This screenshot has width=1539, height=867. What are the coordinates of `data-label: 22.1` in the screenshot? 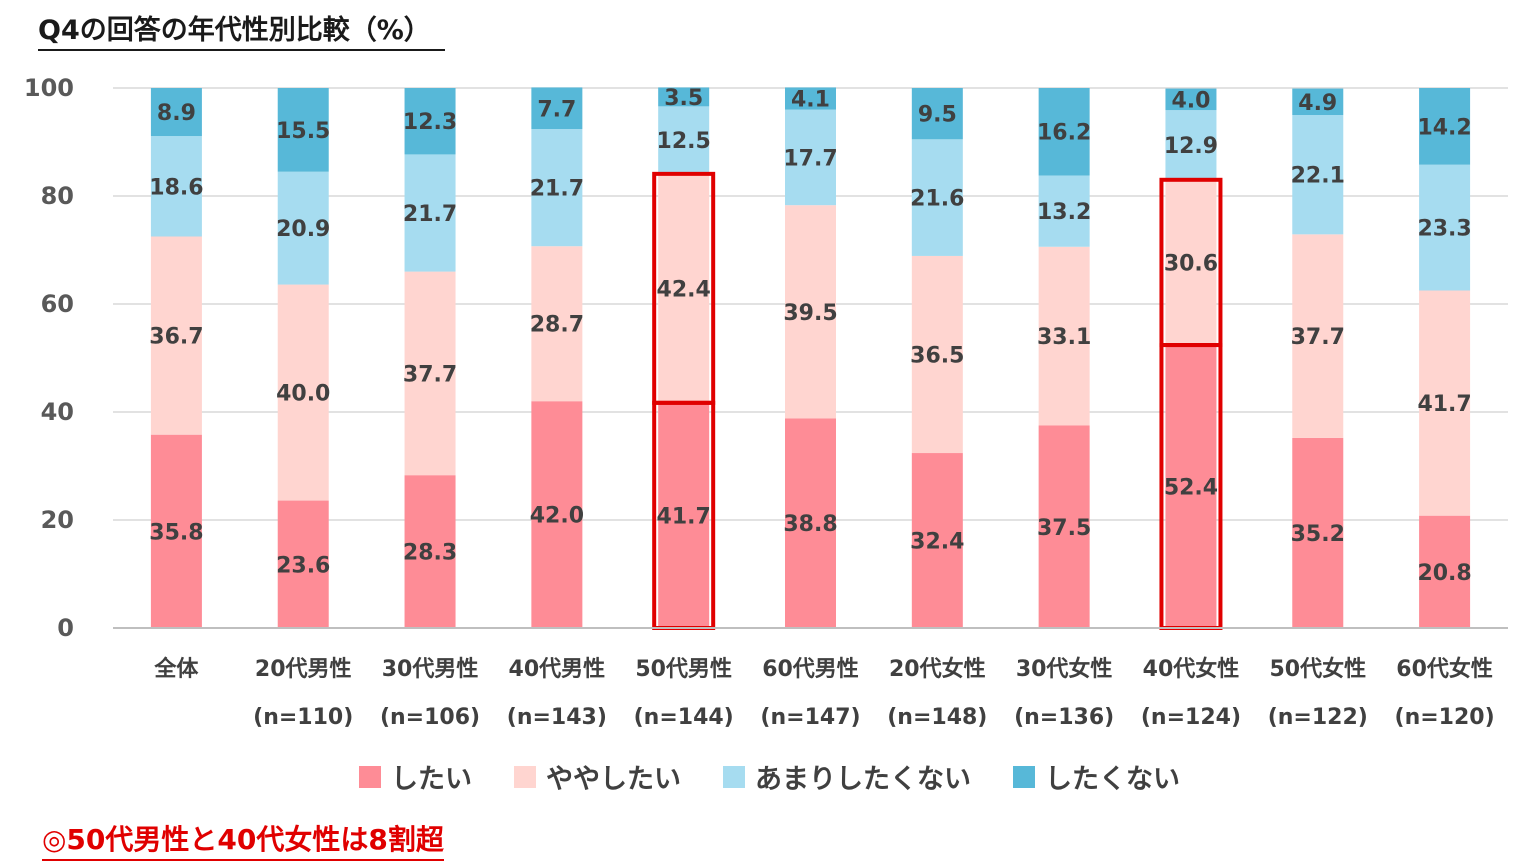 It's located at (1318, 176).